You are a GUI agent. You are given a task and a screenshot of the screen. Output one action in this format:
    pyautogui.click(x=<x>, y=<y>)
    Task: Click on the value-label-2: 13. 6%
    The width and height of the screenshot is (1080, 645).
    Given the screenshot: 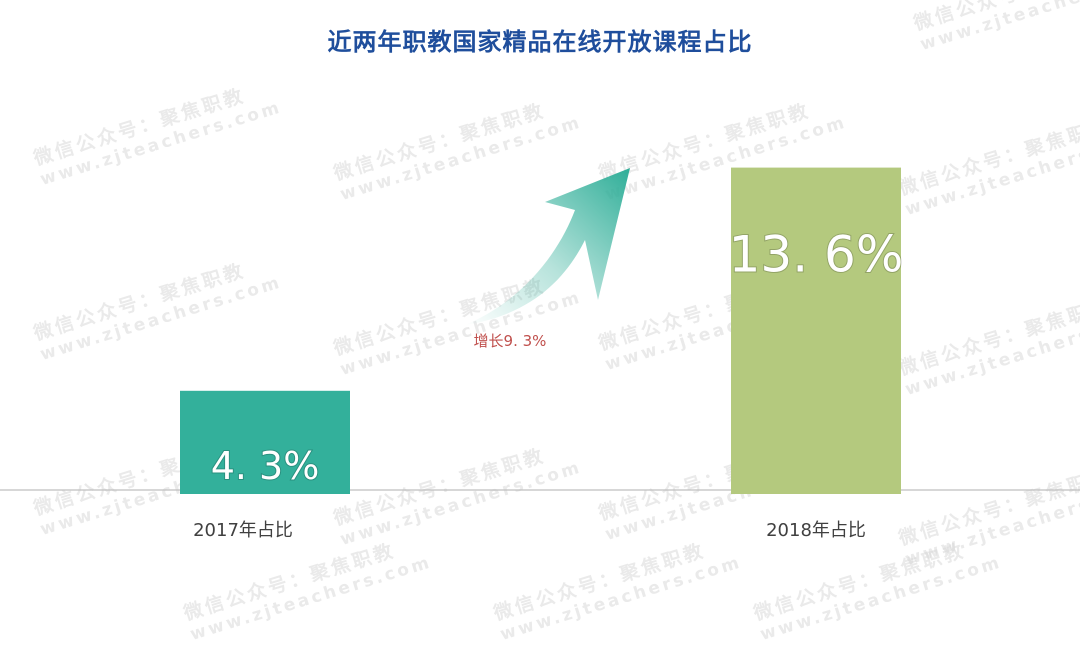 What is the action you would take?
    pyautogui.click(x=816, y=255)
    